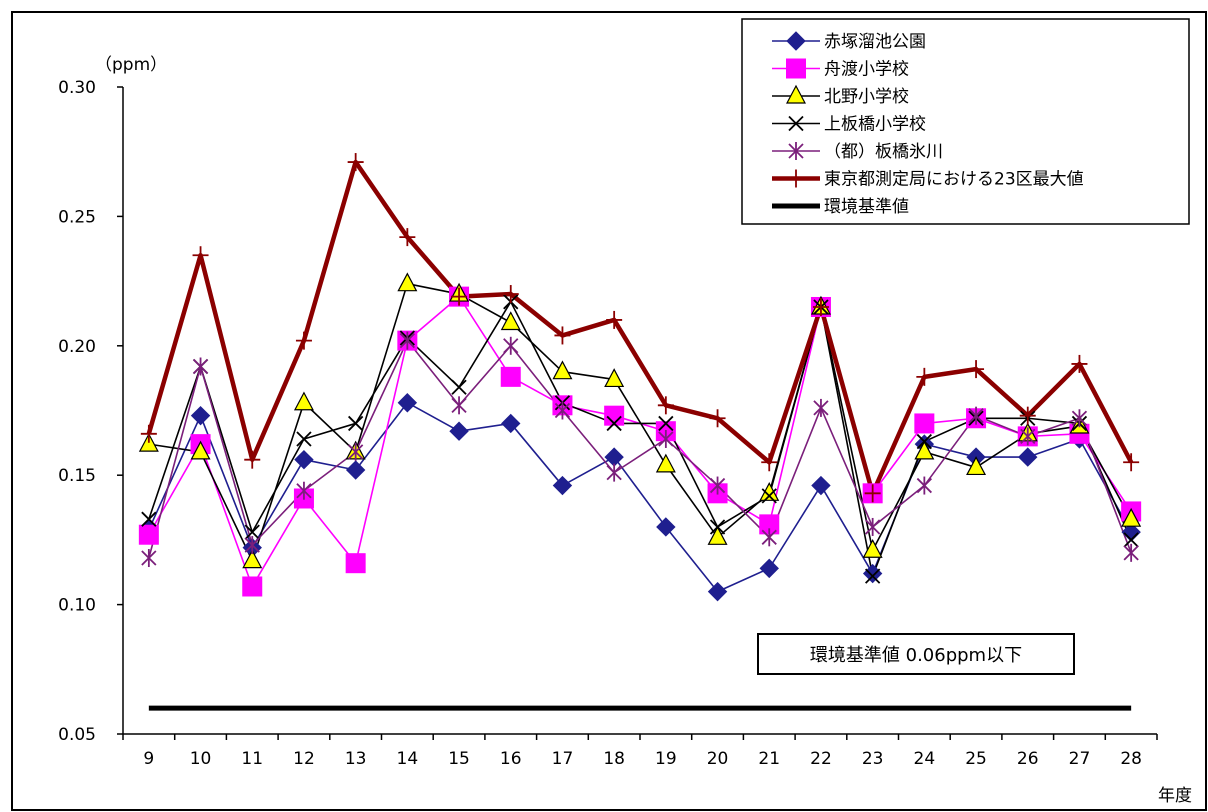 The width and height of the screenshot is (1208, 812). Describe the element at coordinates (875, 42) in the screenshot. I see `legend-label-0: 赤塚溜池公園` at that location.